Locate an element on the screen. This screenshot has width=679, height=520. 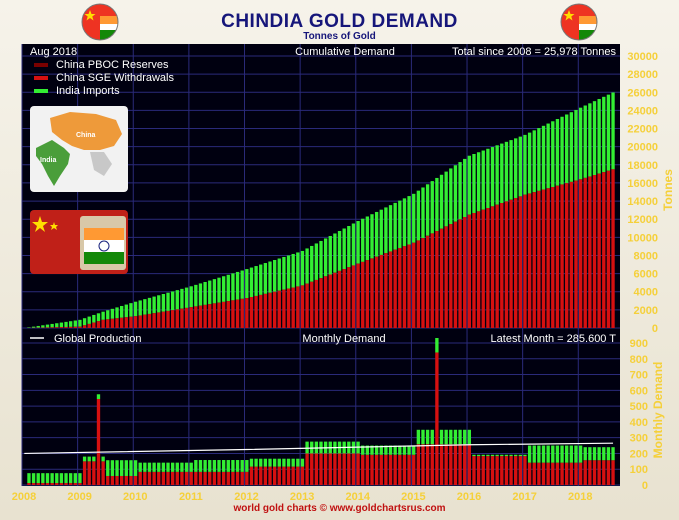
top-y-tick-label: 0 is located at coordinates (655, 329).